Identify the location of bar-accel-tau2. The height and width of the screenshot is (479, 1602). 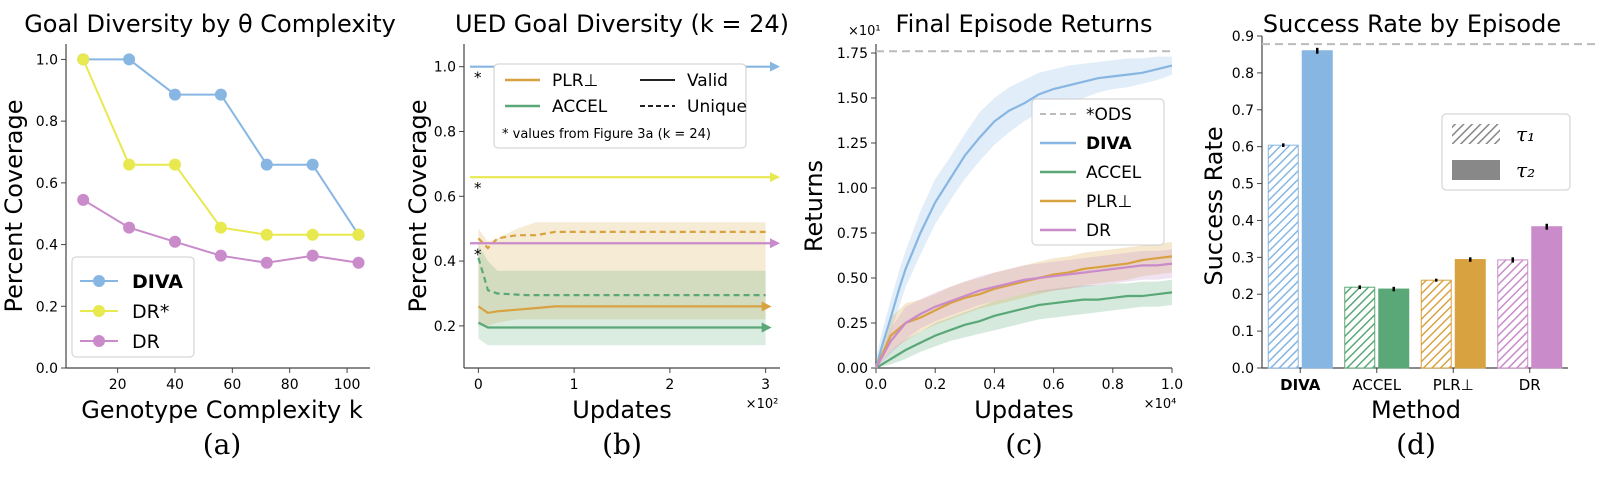
(1394, 328).